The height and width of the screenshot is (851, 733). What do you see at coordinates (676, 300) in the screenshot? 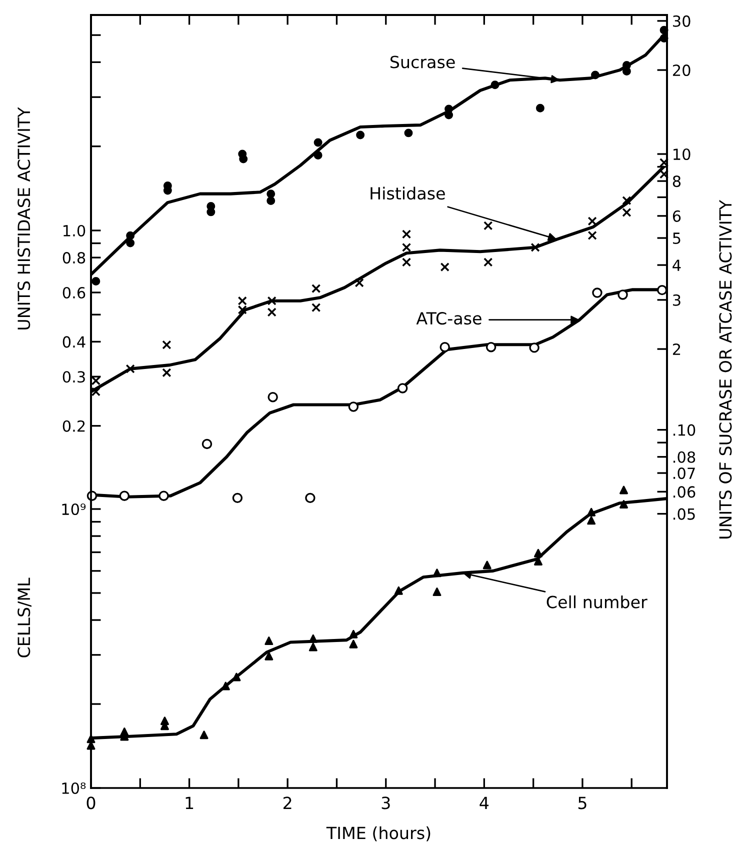
I see `y-tick-label: 3` at bounding box center [676, 300].